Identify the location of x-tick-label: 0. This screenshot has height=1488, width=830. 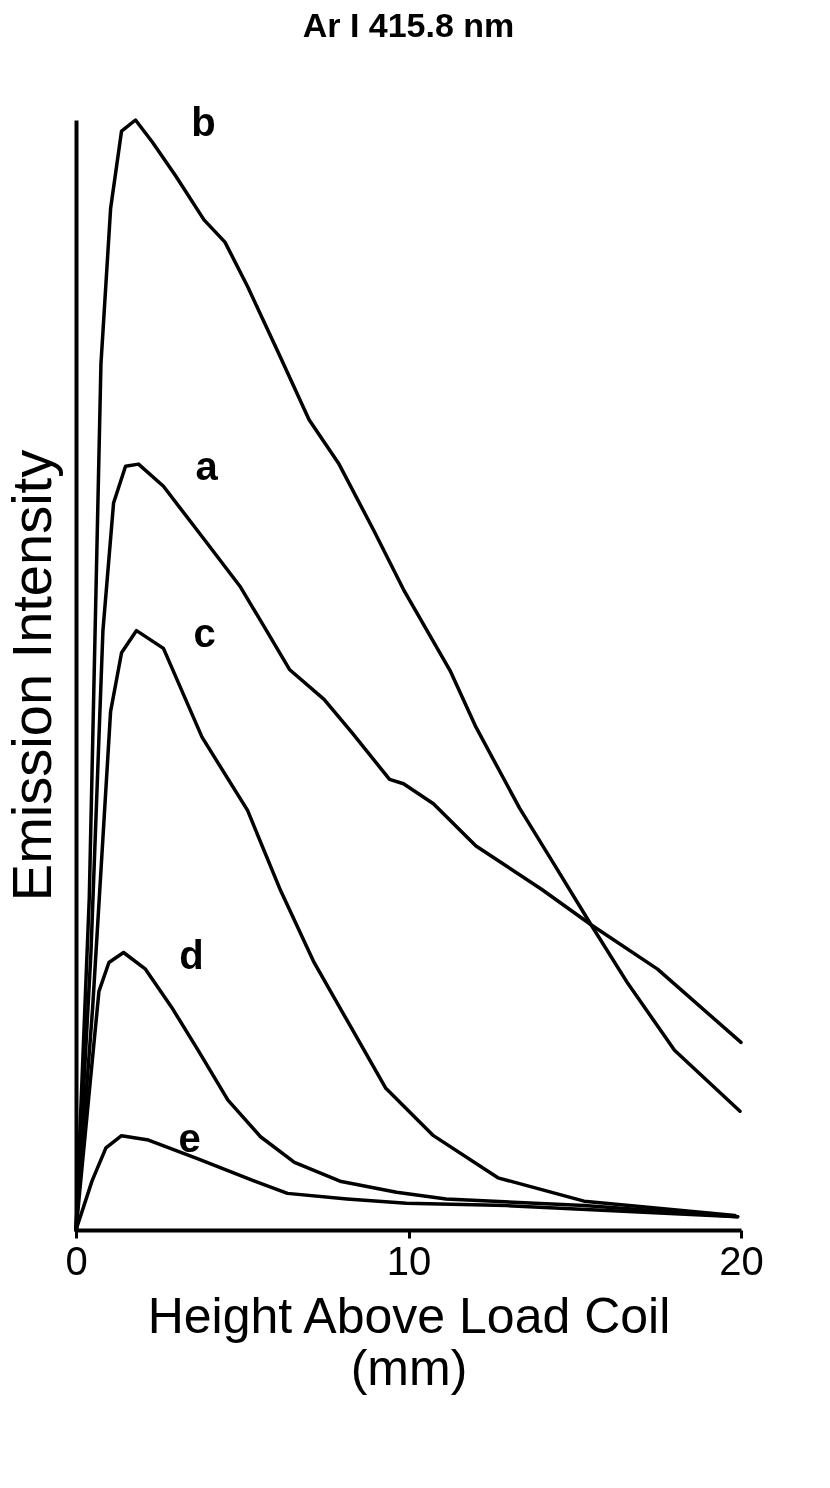
(76, 1260).